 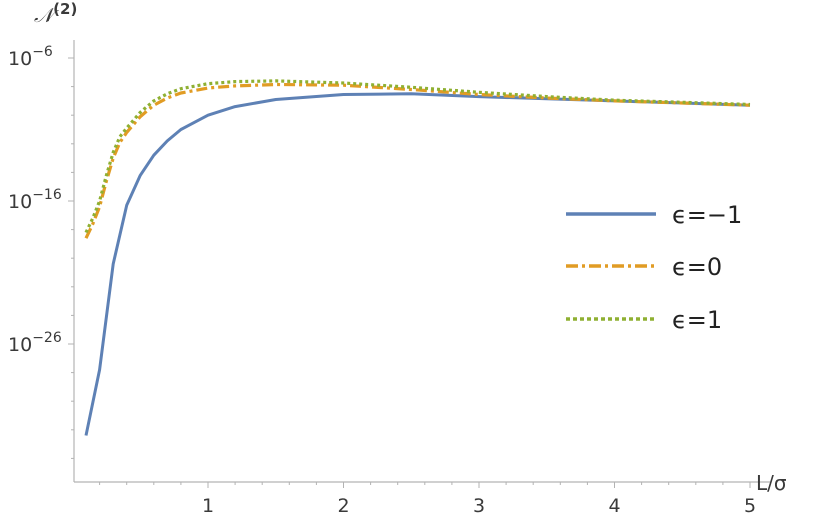 What do you see at coordinates (697, 267) in the screenshot?
I see `legend-label-1: ϵ=0` at bounding box center [697, 267].